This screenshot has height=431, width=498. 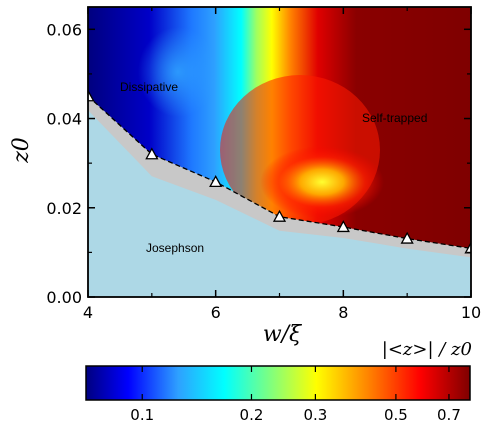 I want to click on colorbar-tick-label-2: 0.3, so click(x=315, y=415).